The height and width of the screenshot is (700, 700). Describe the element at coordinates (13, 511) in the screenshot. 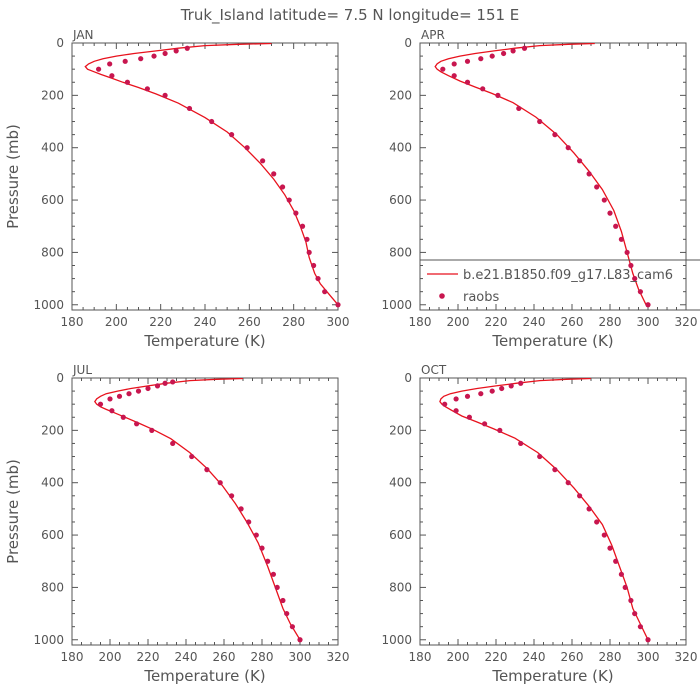

I see `y-axis-label: Pressure (mb)` at that location.